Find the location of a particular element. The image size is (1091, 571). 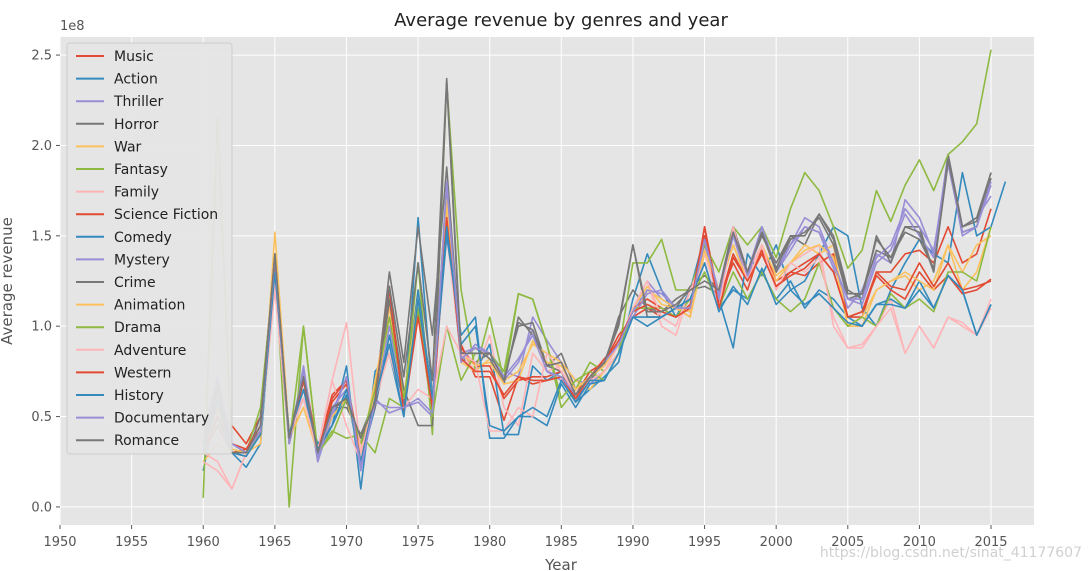

legend-label: Documentary is located at coordinates (161, 419).